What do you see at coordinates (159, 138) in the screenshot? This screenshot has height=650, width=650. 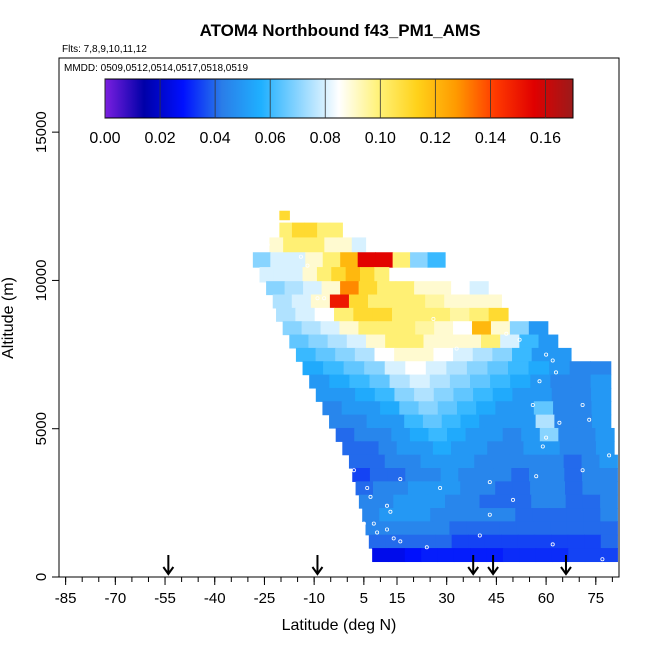 I see `colorbar-tick-label: 0.02` at bounding box center [159, 138].